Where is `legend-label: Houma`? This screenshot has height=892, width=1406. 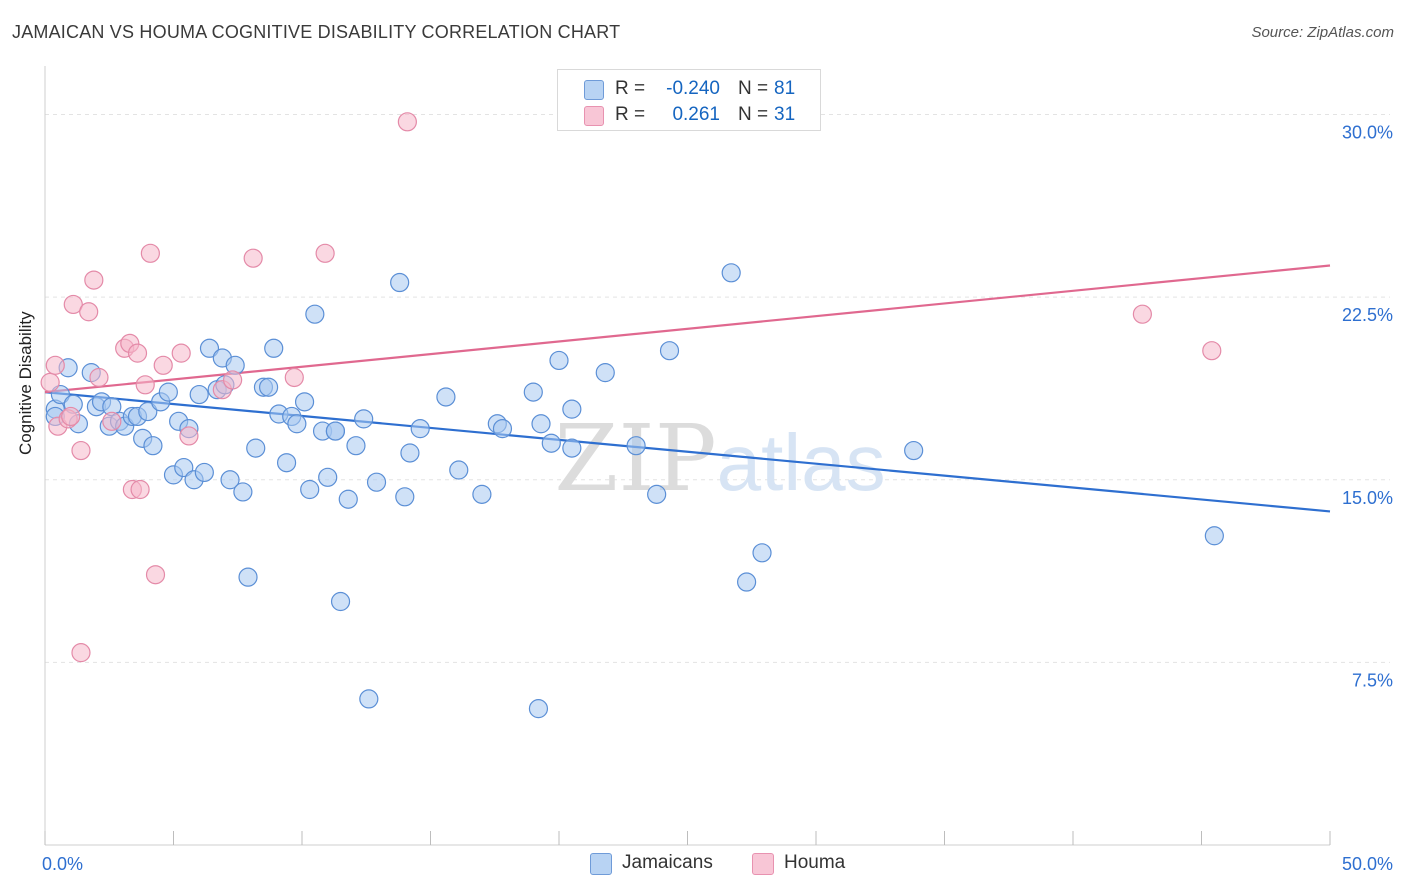
legend-label: Houma is located at coordinates (815, 862).